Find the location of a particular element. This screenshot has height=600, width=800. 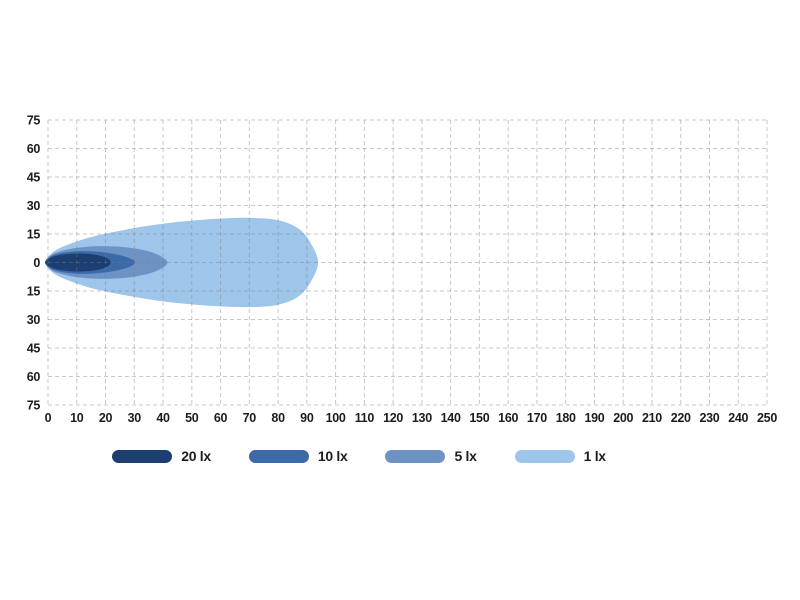

x-tick-label: 90 is located at coordinates (307, 418).